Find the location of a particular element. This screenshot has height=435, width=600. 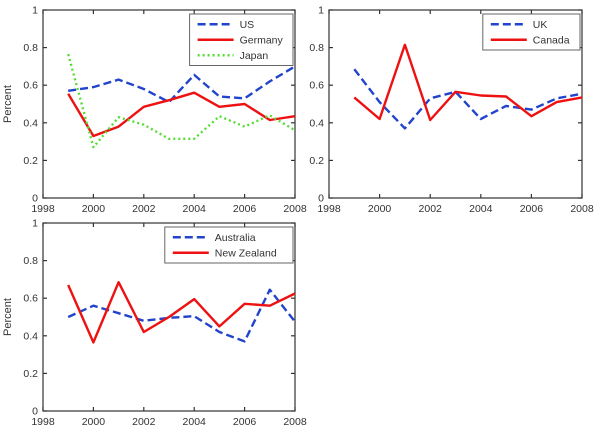

series-line-japan is located at coordinates (181, 101).